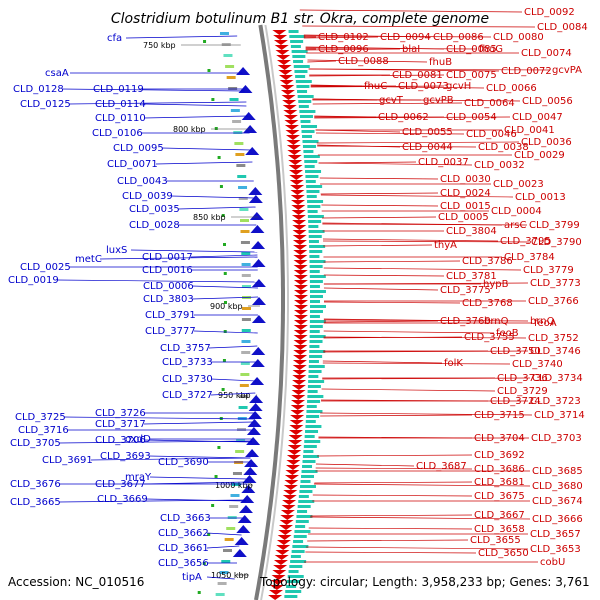 This screenshot has height=600, width=600. What do you see at coordinates (271, 312) in the screenshot?
I see `genome-backbone` at bounding box center [271, 312].